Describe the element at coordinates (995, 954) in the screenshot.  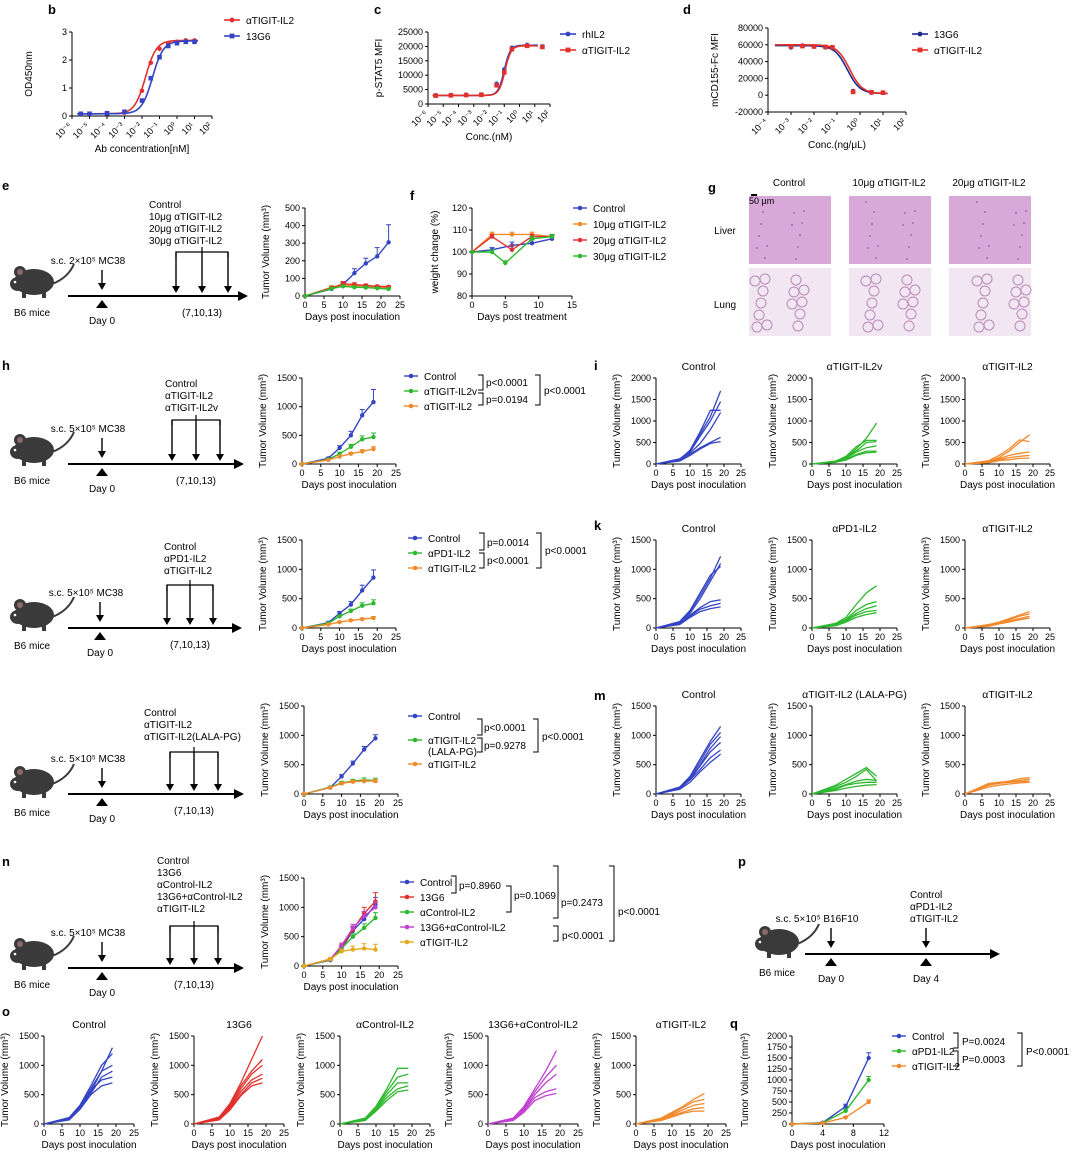
I see `arrow-right-icon` at that location.